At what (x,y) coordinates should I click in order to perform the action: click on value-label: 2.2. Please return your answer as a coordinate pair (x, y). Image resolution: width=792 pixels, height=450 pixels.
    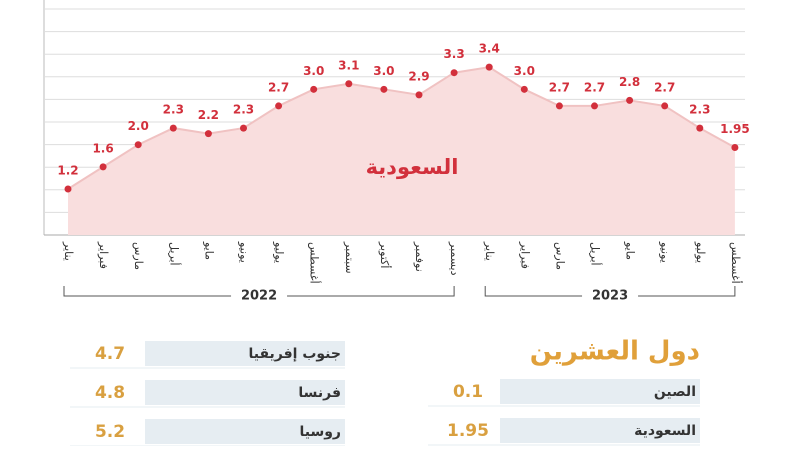
    Looking at the image, I should click on (208, 115).